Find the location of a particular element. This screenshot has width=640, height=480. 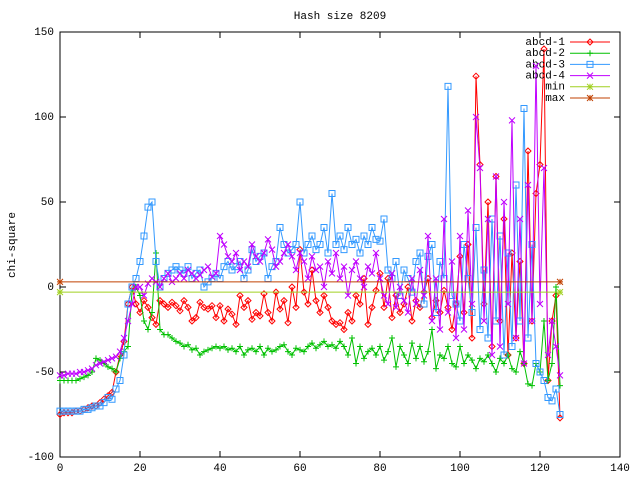

legend-label: abcd-2 is located at coordinates (545, 54).